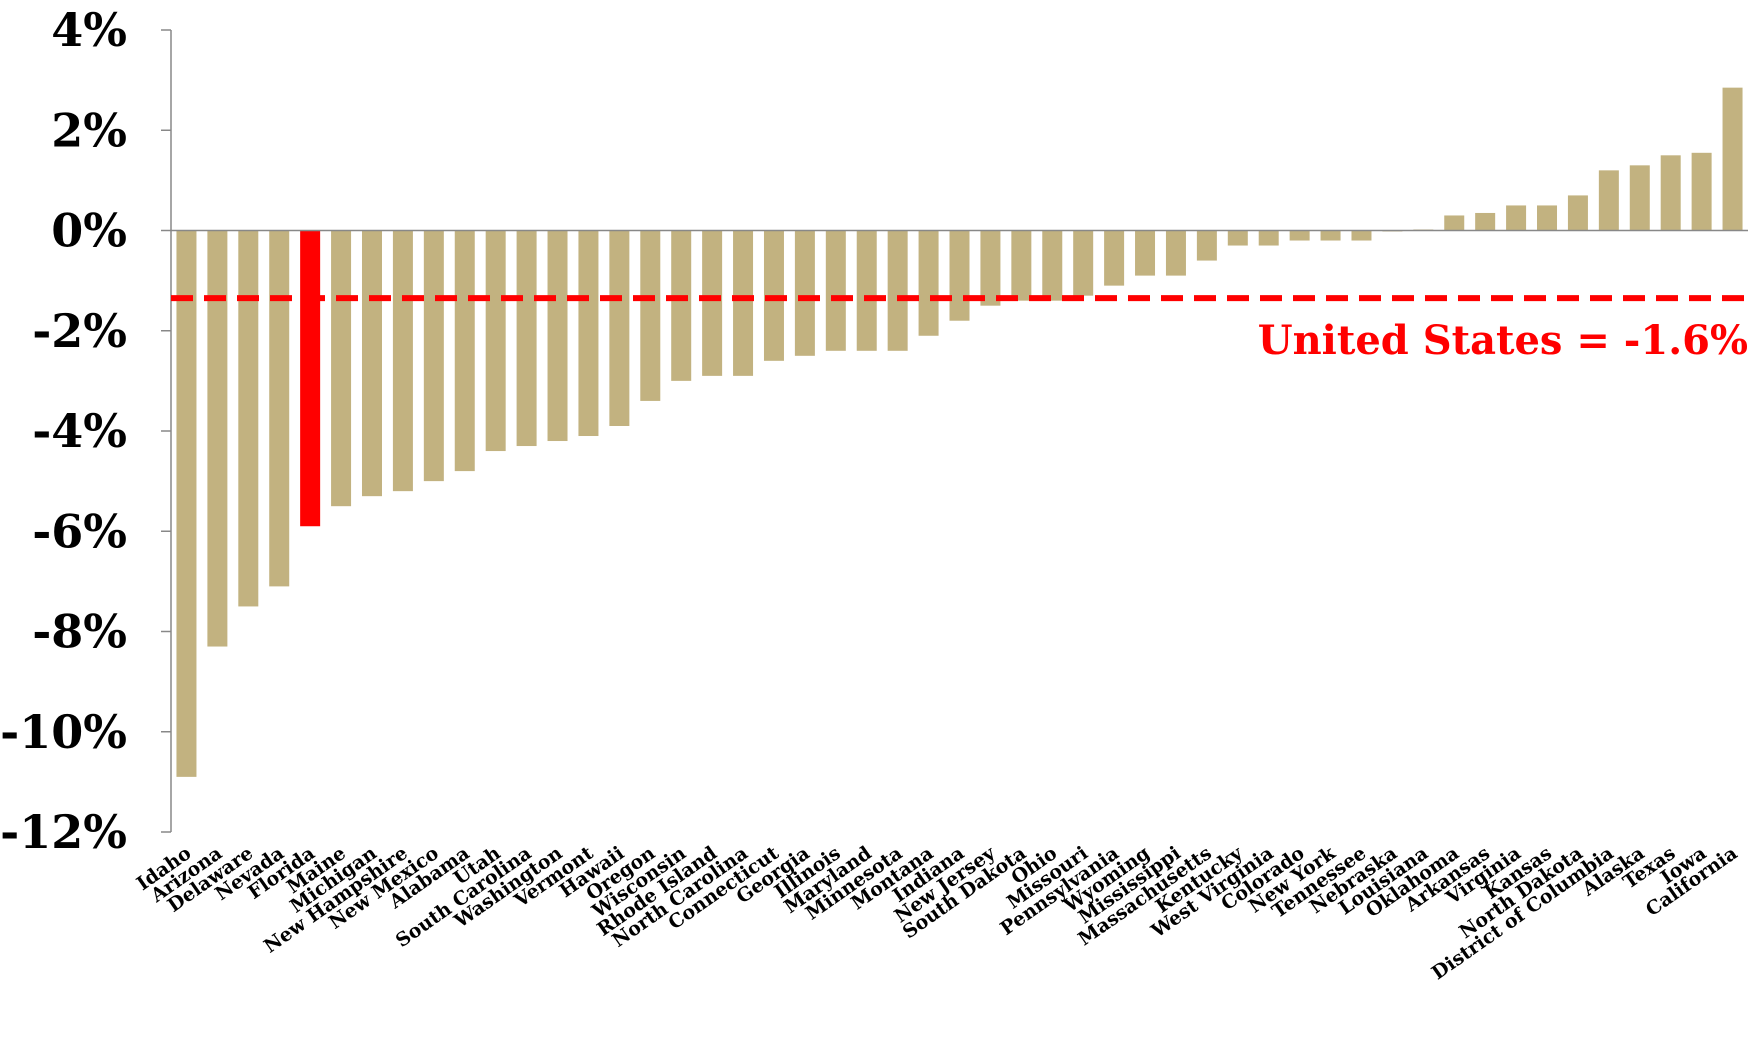  I want to click on bar-oklahoma, so click(1454, 223).